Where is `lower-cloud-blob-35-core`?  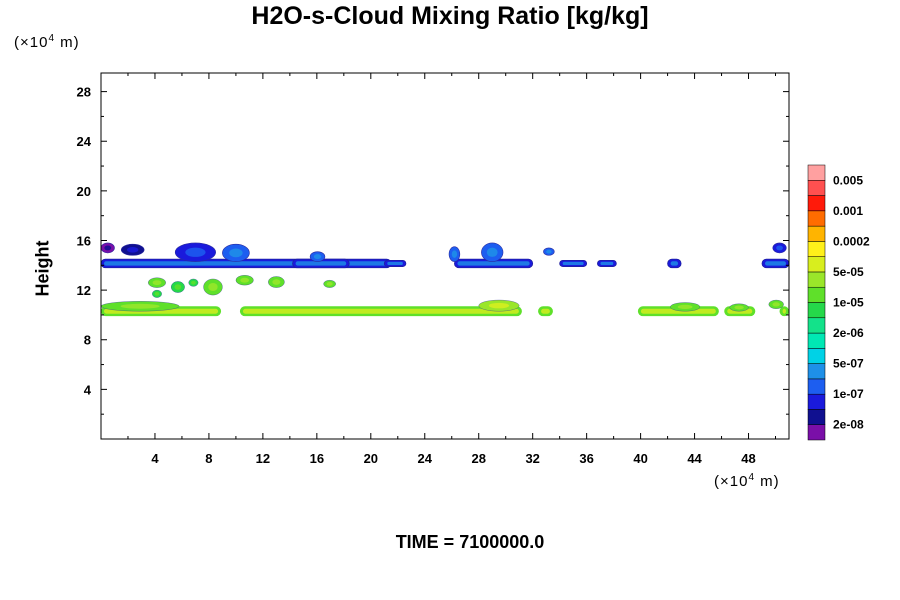 lower-cloud-blob-35-core is located at coordinates (157, 293).